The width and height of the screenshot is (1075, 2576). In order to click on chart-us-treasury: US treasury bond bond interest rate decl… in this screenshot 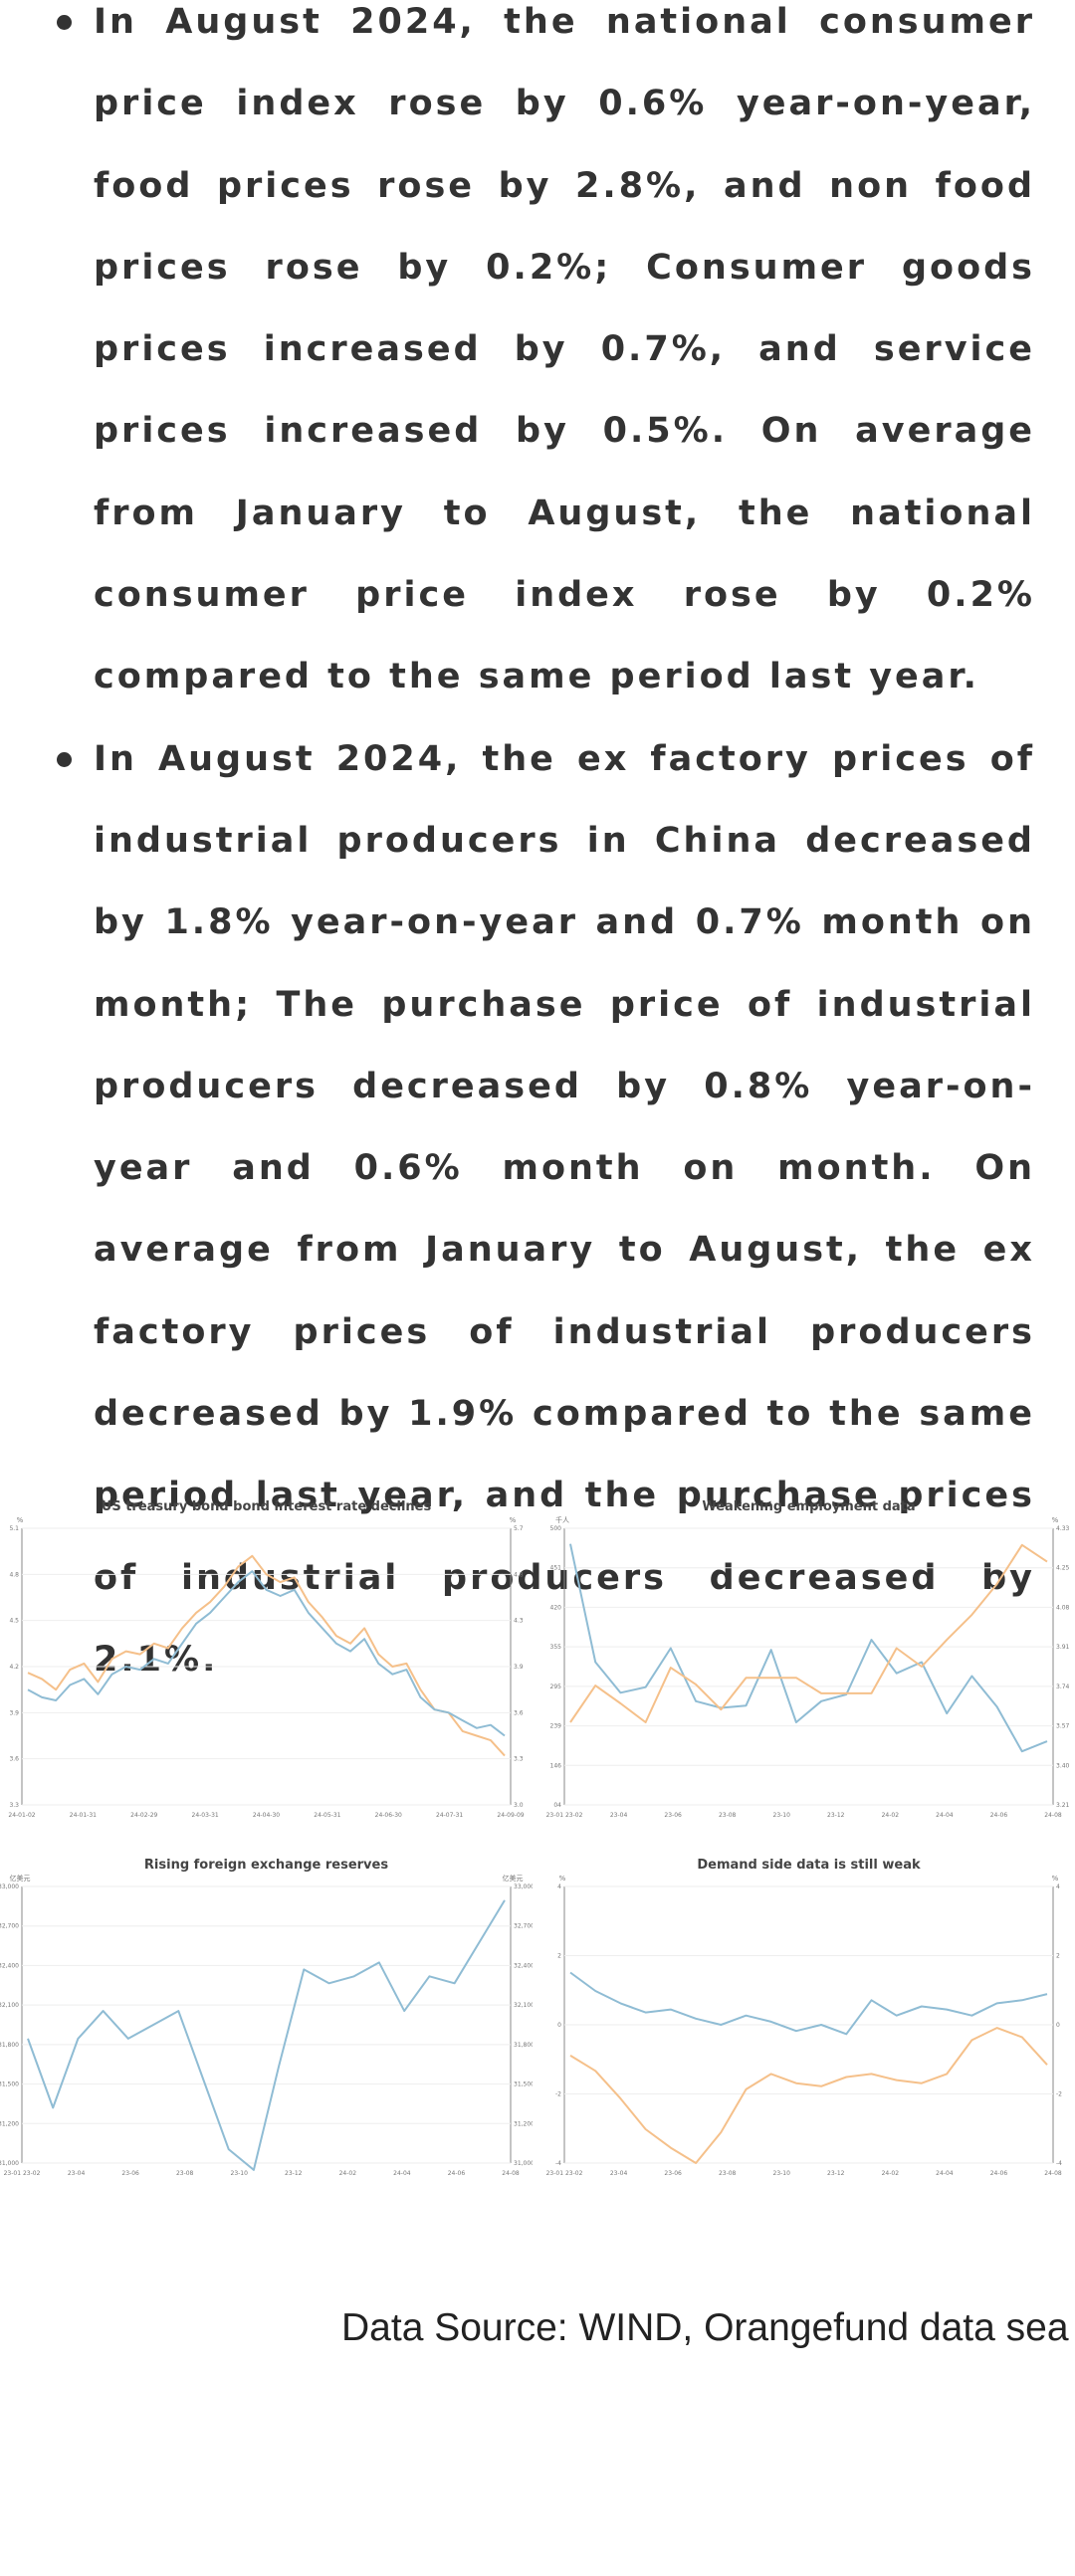, I will do `click(267, 1666)`.